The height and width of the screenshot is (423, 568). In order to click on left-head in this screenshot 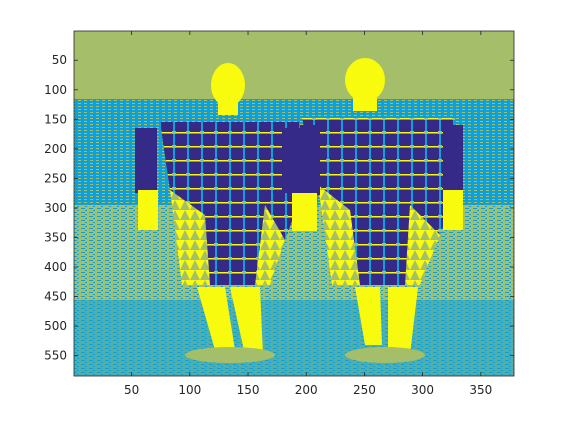, I will do `click(228, 85)`.